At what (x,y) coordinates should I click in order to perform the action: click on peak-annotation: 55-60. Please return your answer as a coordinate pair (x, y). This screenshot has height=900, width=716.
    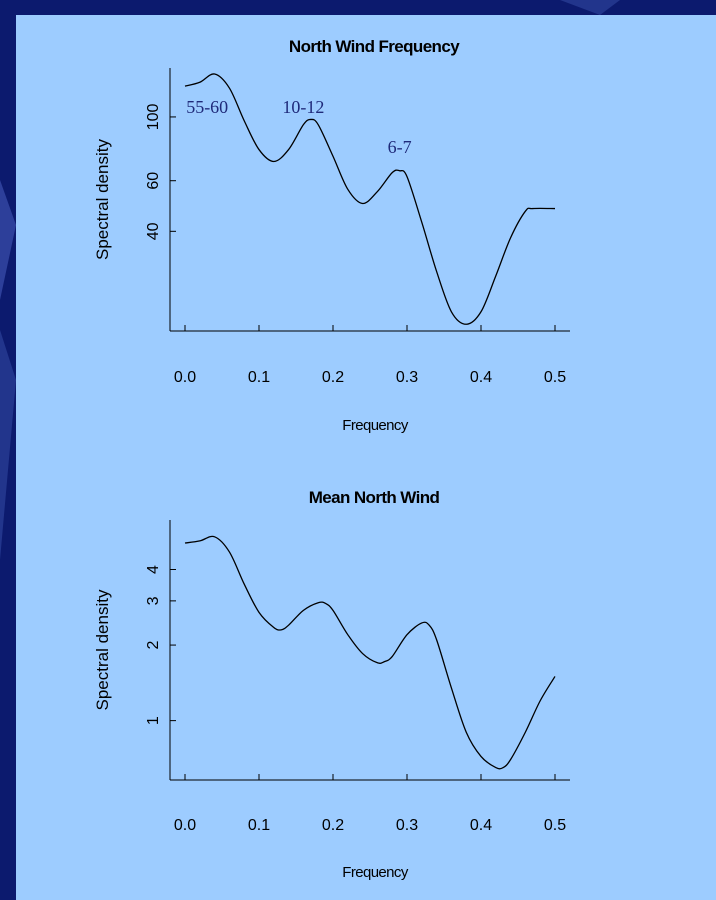
    Looking at the image, I should click on (207, 107).